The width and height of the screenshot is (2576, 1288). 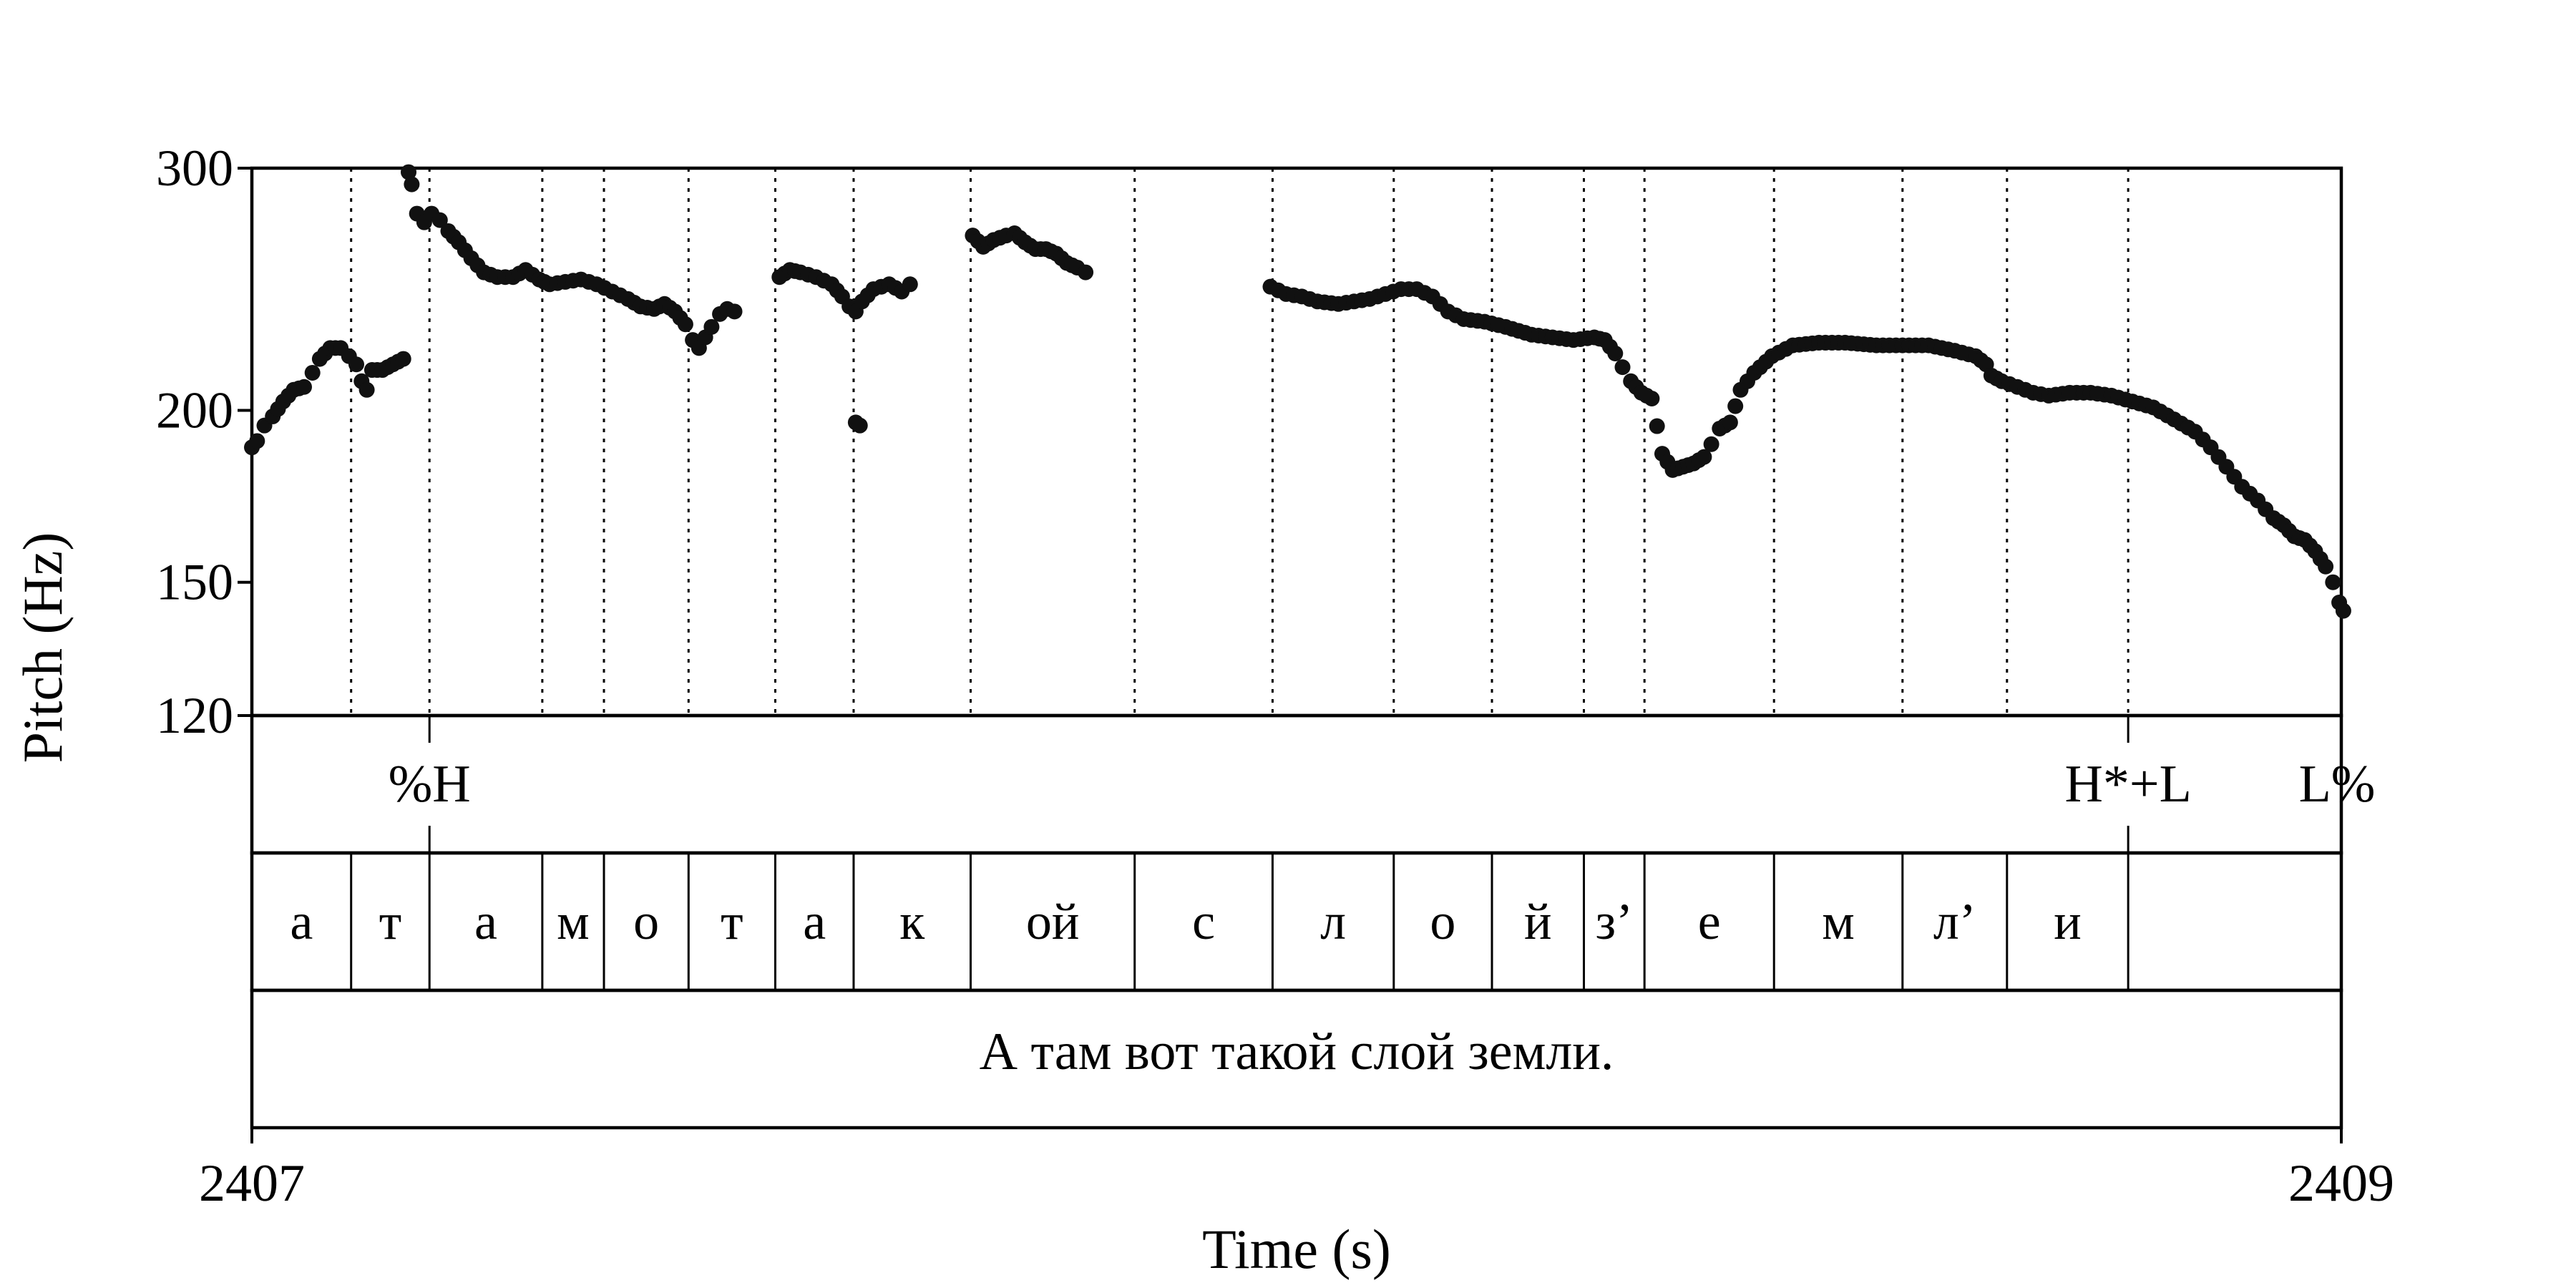 I want to click on segment-label-17: и, so click(x=2068, y=921).